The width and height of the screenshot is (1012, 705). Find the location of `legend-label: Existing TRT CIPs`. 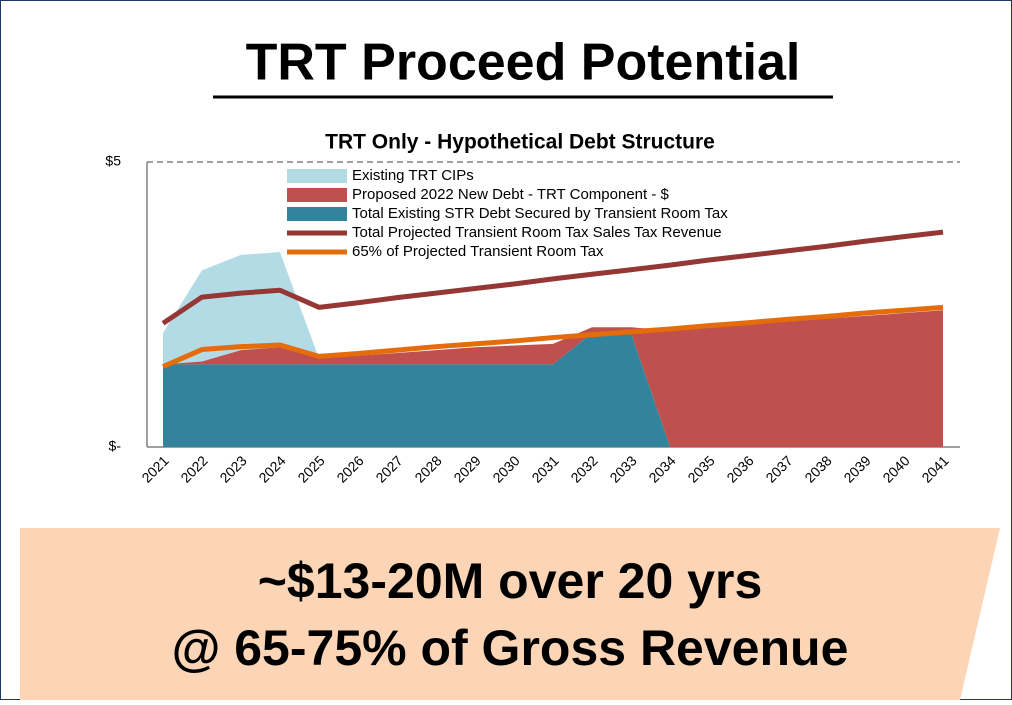

legend-label: Existing TRT CIPs is located at coordinates (413, 175).